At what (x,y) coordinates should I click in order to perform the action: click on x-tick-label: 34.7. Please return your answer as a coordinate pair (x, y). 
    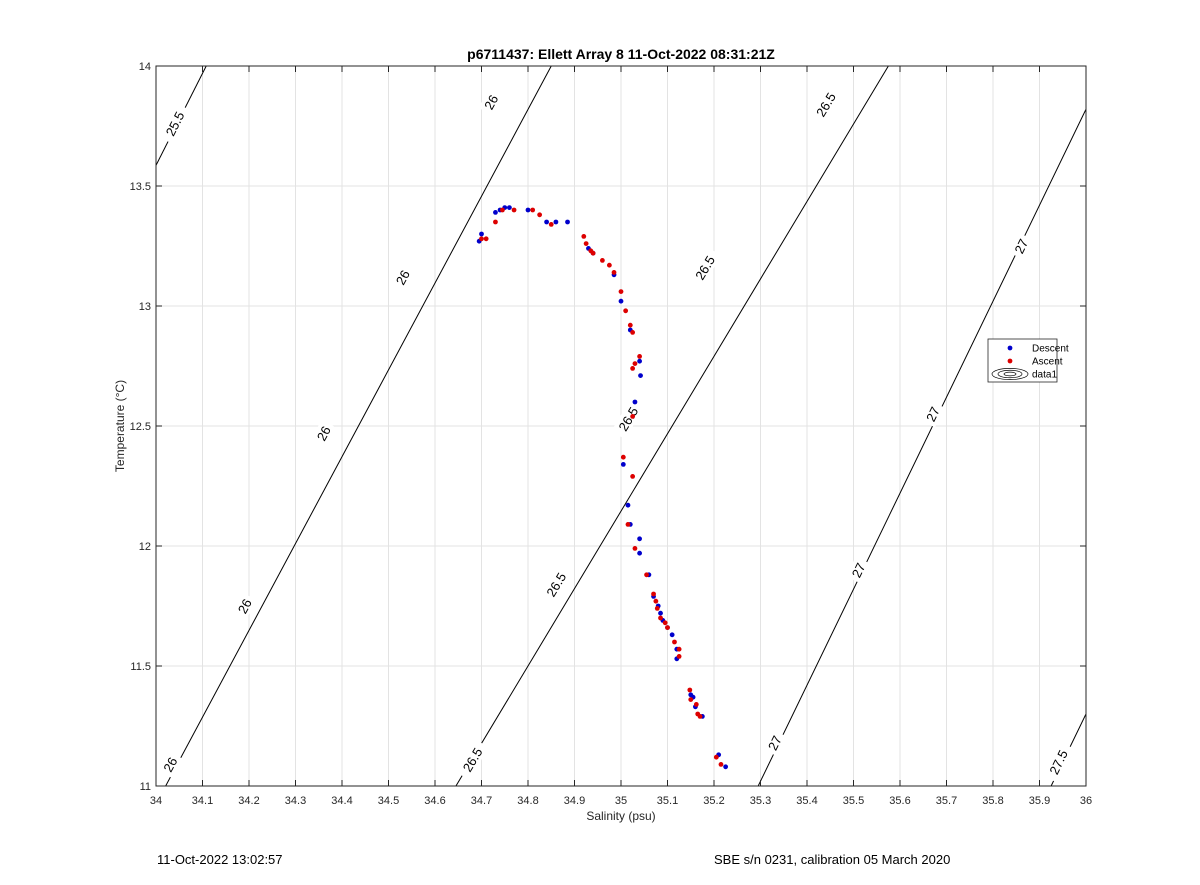
    Looking at the image, I should click on (481, 801).